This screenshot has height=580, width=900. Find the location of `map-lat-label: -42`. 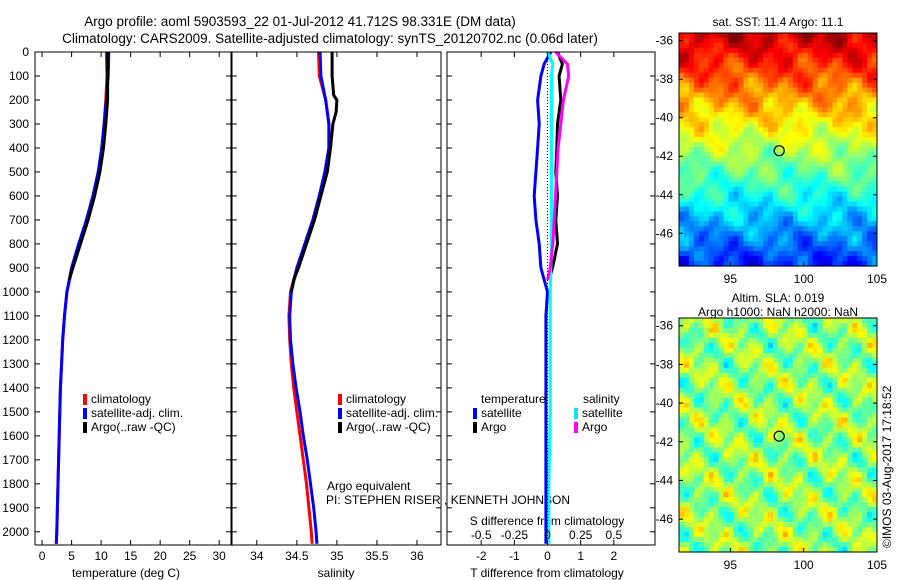

map-lat-label: -42 is located at coordinates (665, 156).